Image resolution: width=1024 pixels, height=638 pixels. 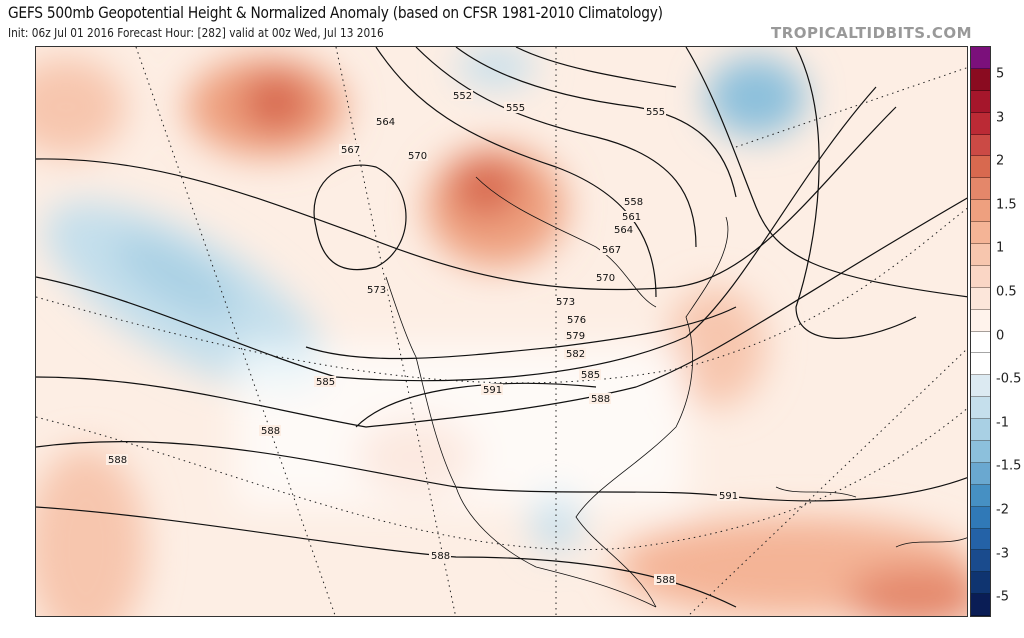 I want to click on colorbar-label: 1.5, so click(x=1006, y=205).